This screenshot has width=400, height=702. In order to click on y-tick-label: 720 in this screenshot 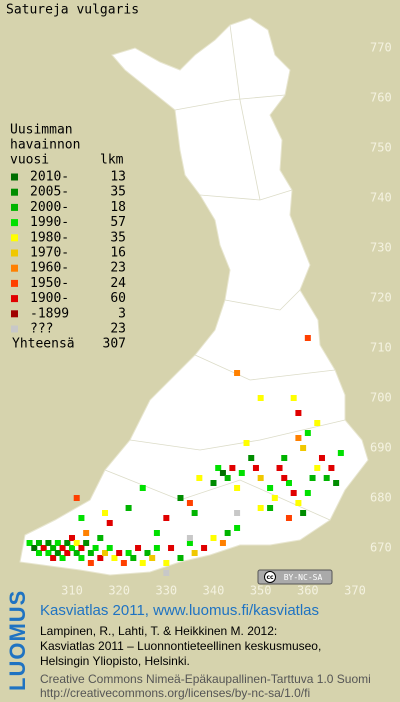, I will do `click(381, 298)`.